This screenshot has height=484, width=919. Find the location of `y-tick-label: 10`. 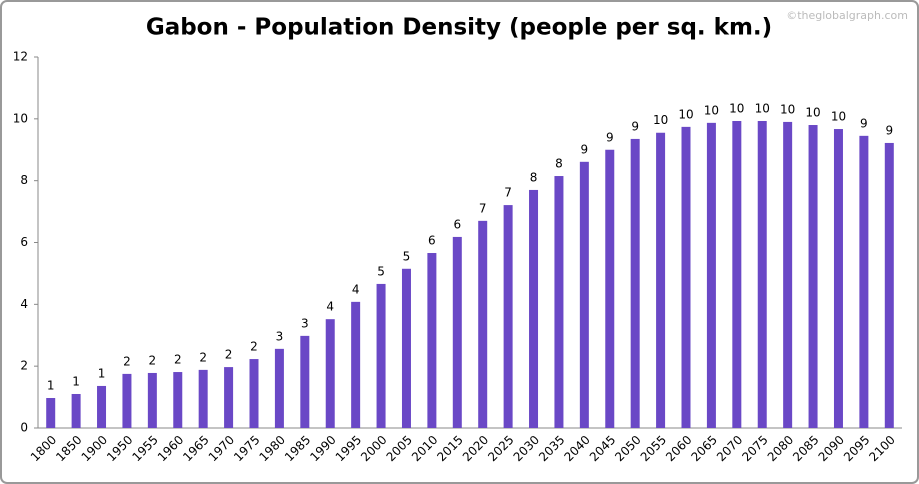

y-tick-label: 10 is located at coordinates (20, 118).